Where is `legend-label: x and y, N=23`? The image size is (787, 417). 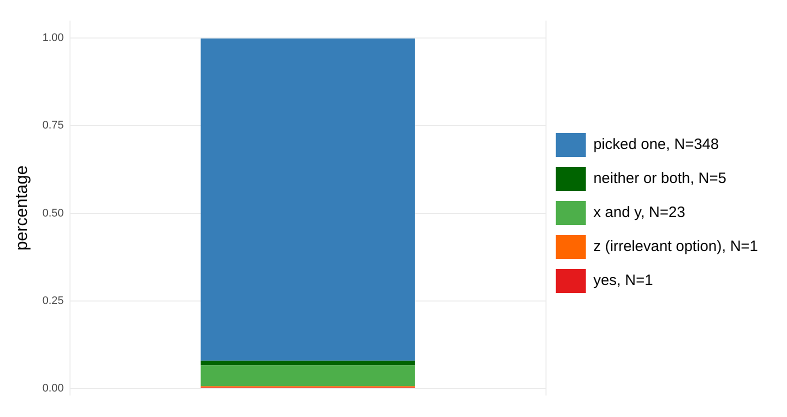 legend-label: x and y, N=23 is located at coordinates (639, 213).